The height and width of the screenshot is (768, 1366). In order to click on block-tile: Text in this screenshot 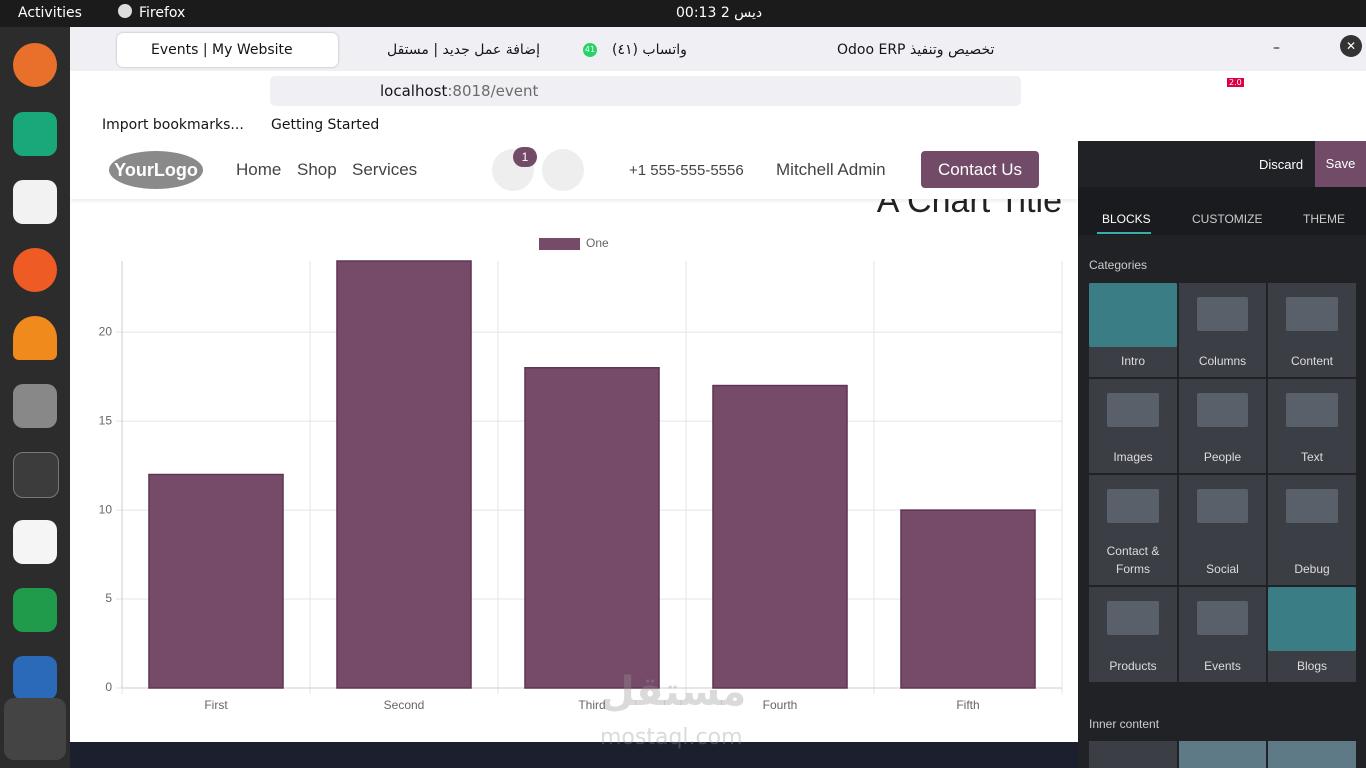, I will do `click(1312, 426)`.